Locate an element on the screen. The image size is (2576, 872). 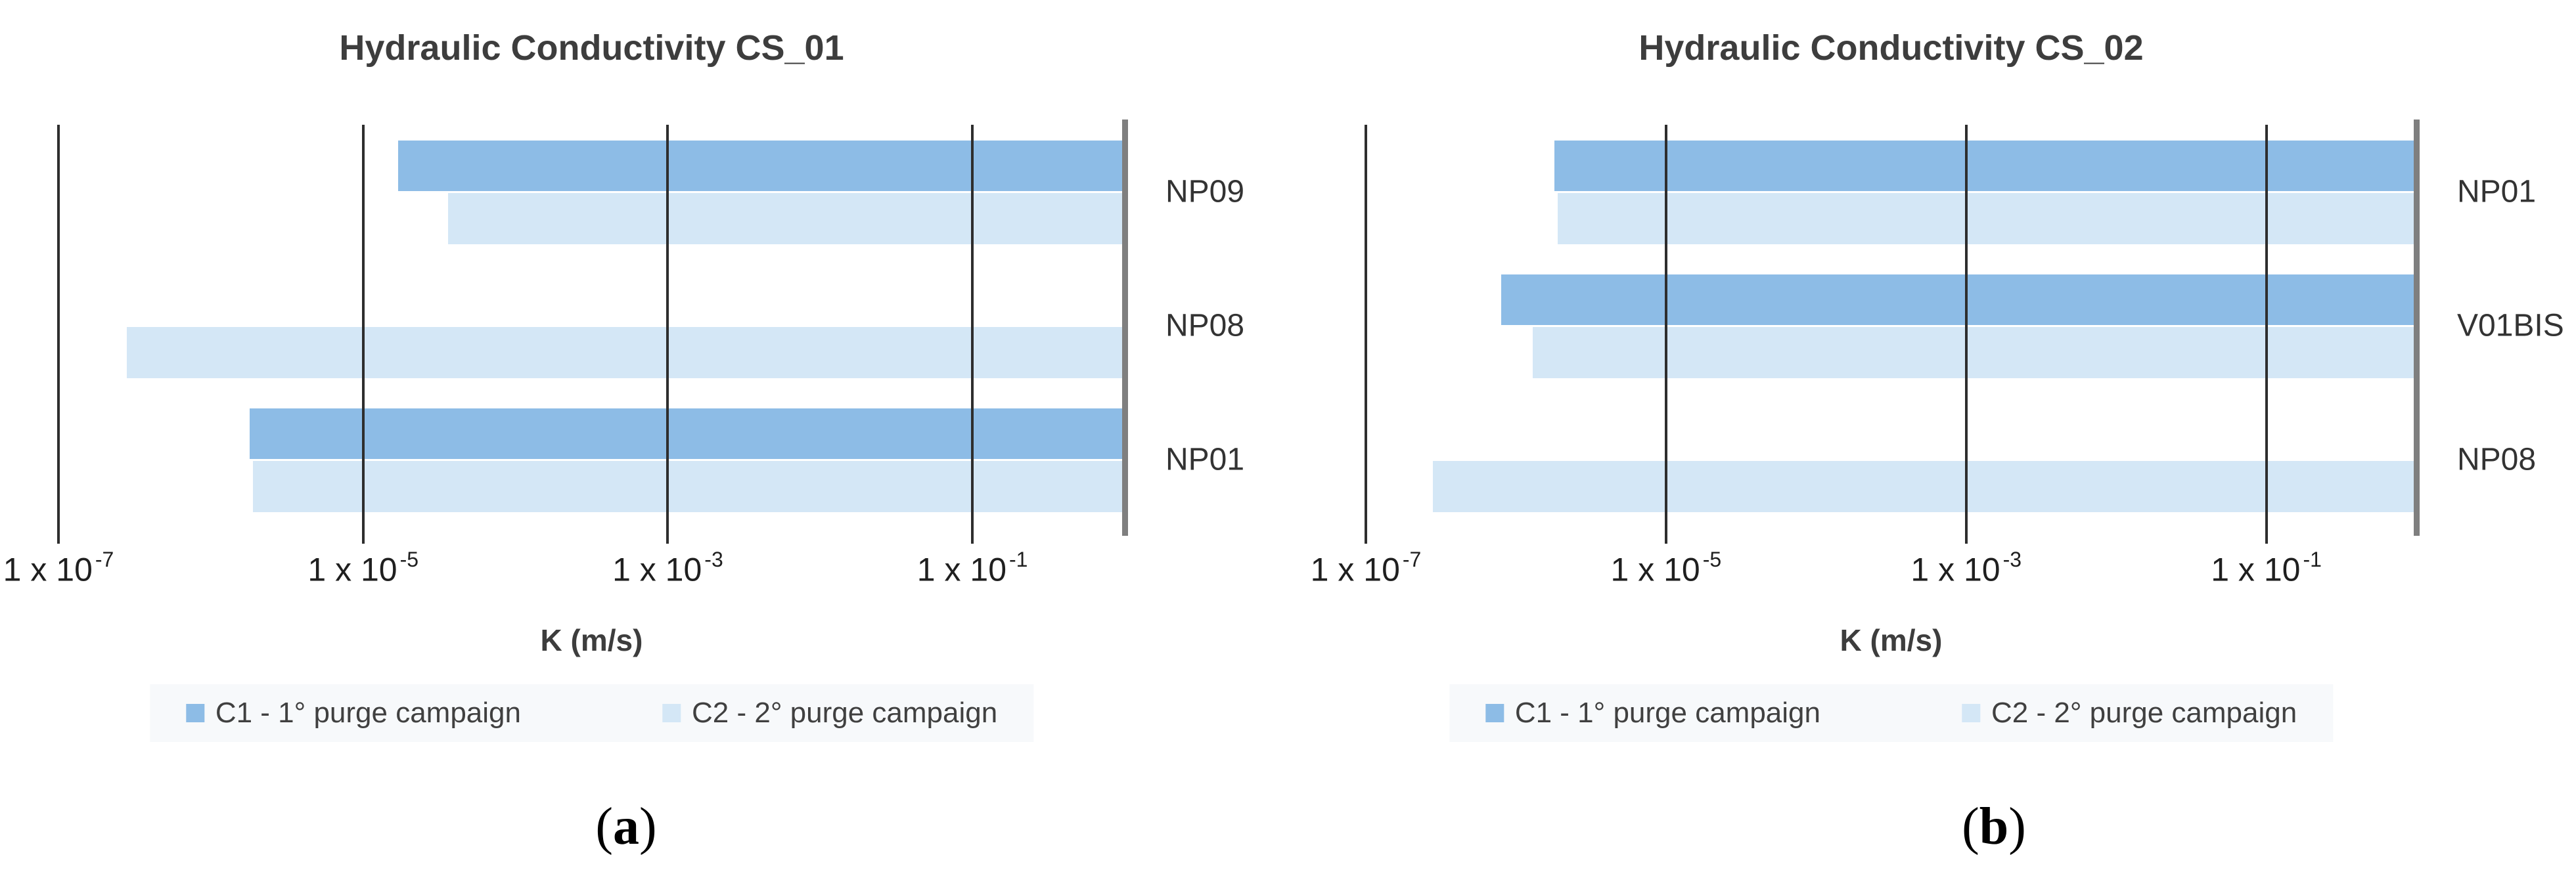
chart-title: Hydraulic Conductivity CS_01 is located at coordinates (591, 48).